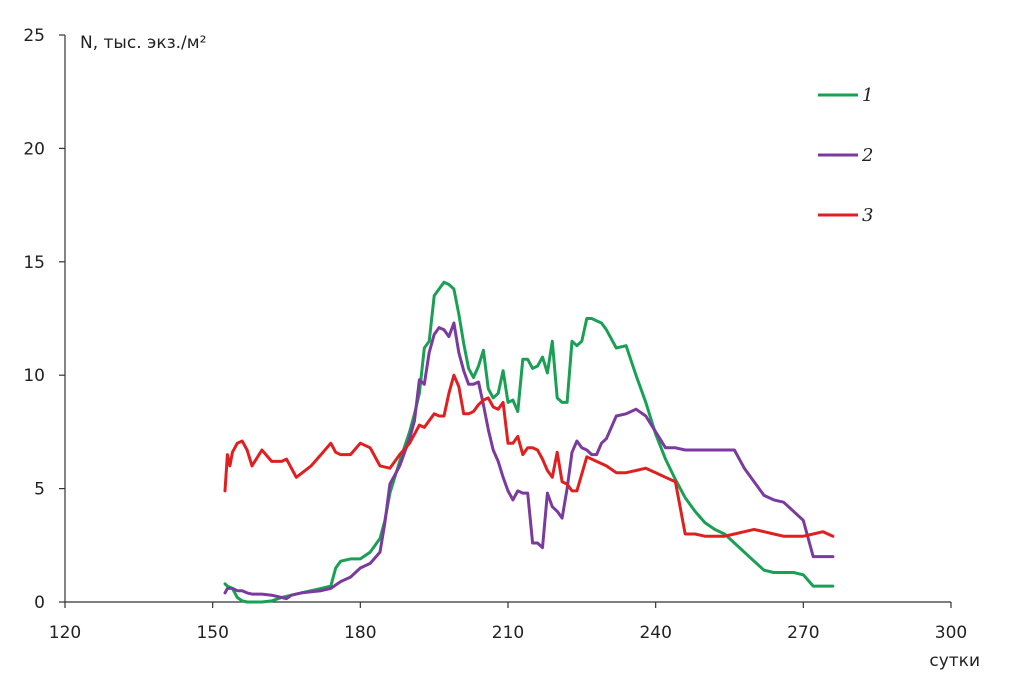  I want to click on x-tick-label: 210, so click(508, 633).